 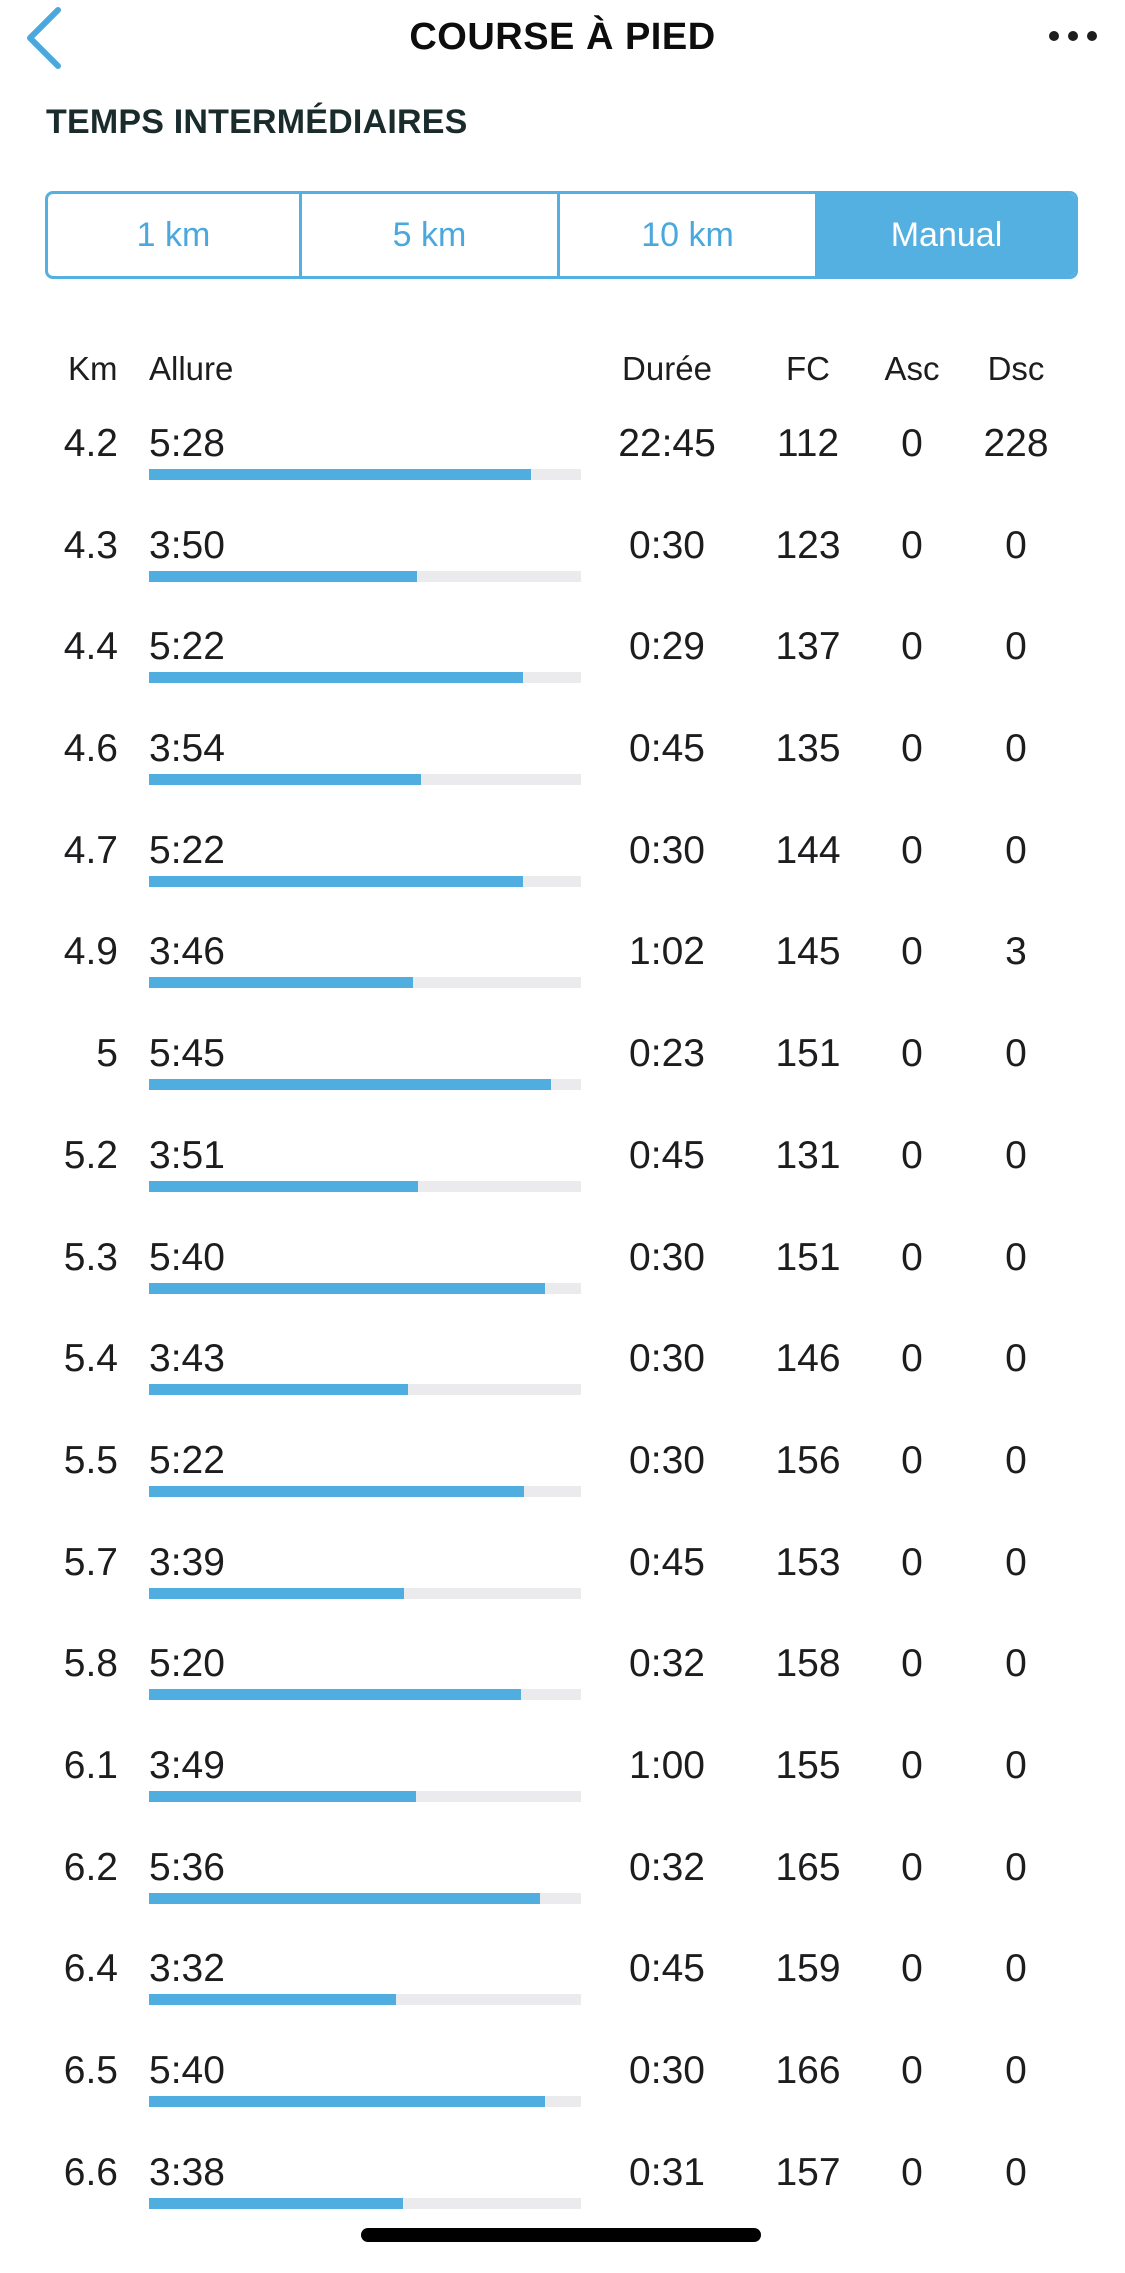 I want to click on split-km: 5.7, so click(x=90, y=1562).